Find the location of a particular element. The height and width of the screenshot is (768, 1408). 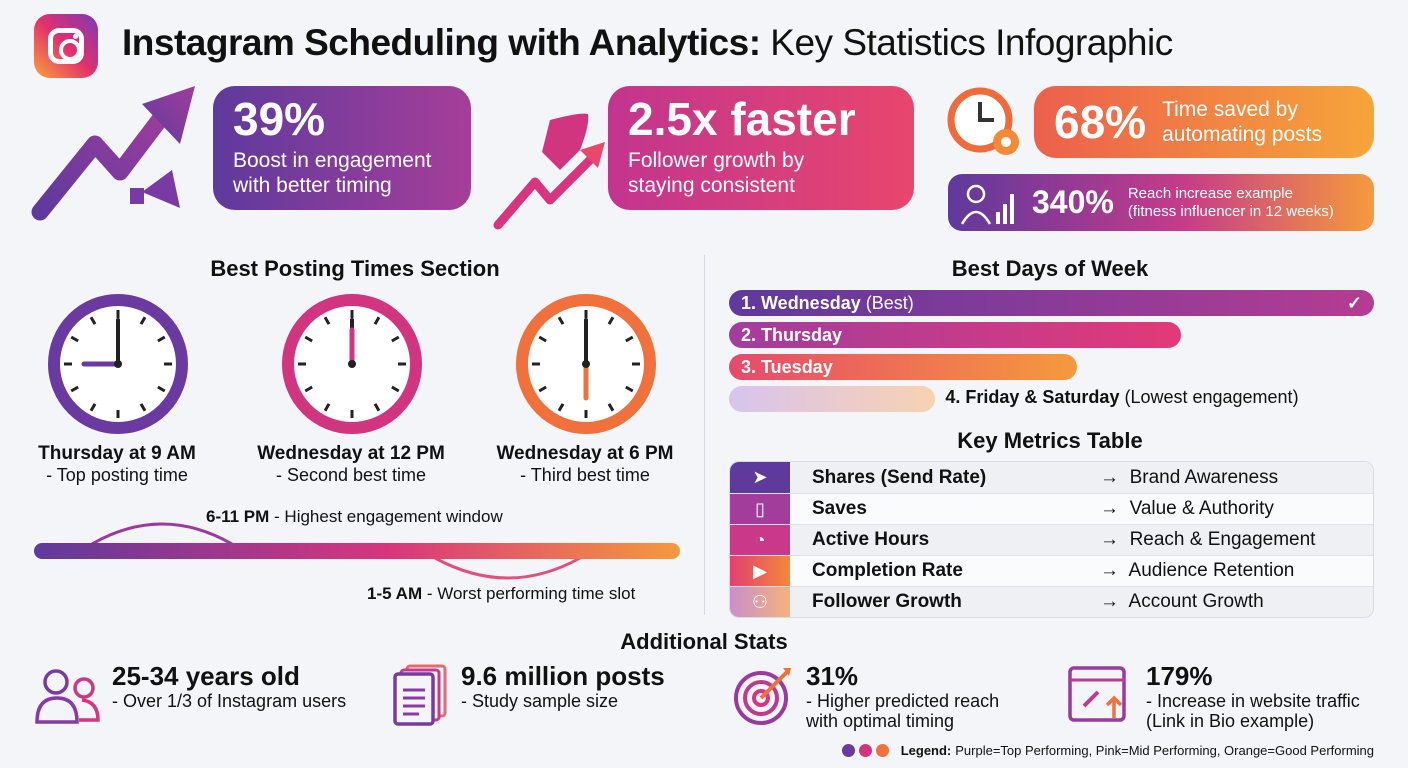

send-icon: ➤ is located at coordinates (760, 477).